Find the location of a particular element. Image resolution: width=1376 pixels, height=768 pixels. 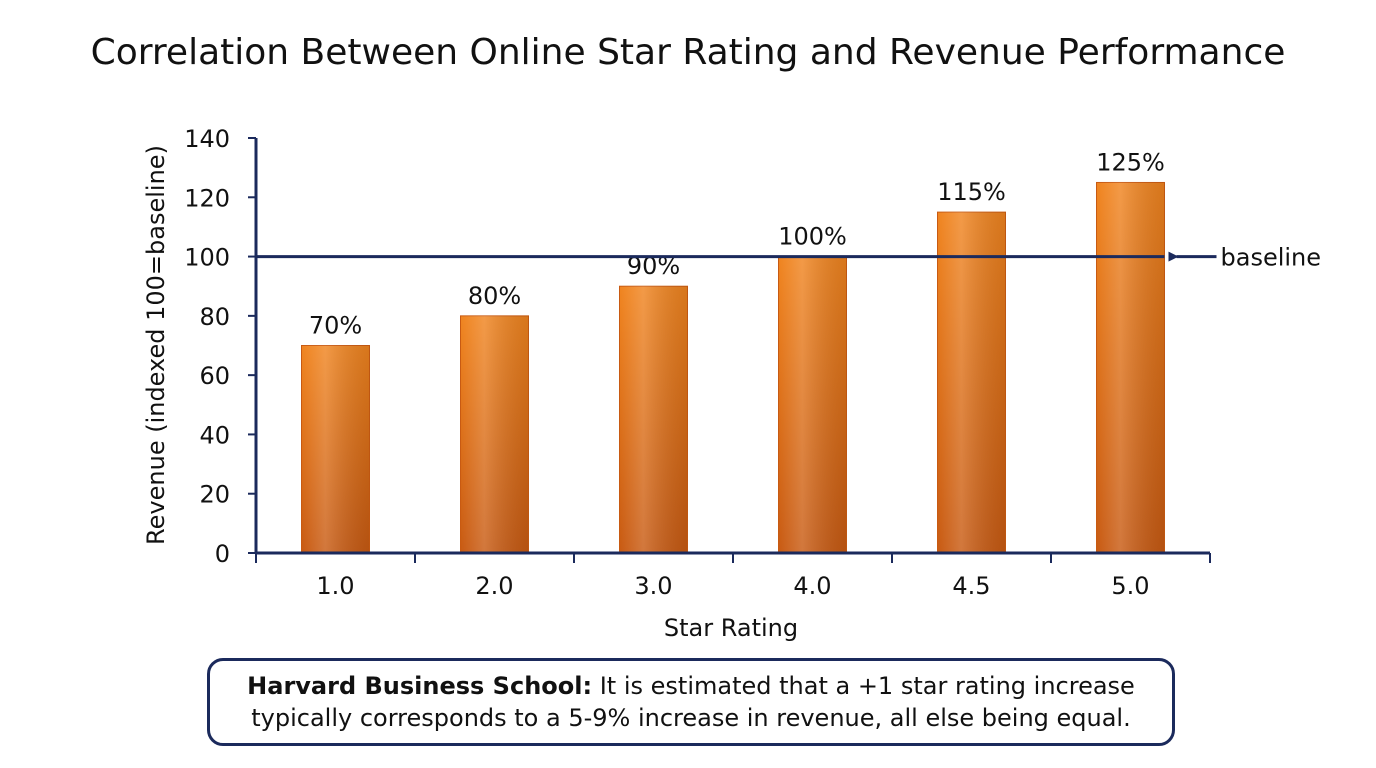

y-tick-label: 100 is located at coordinates (207, 258).